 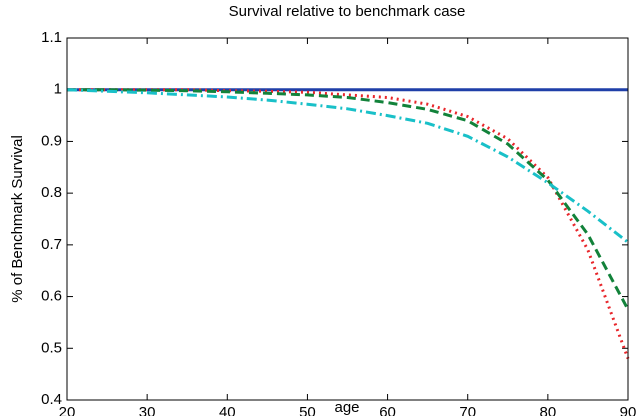 I want to click on y-tick-label: 0.5, so click(x=51, y=347).